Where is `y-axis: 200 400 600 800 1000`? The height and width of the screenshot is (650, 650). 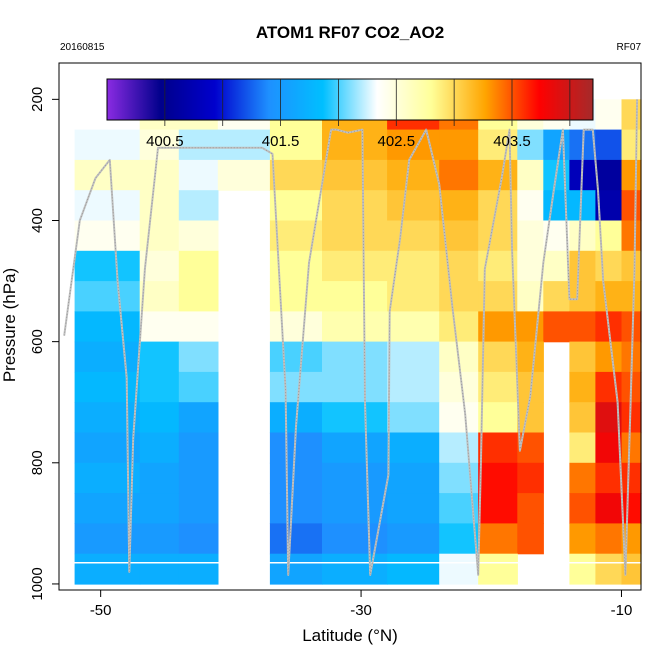 y-axis: 200 400 600 800 1000 is located at coordinates (44, 344).